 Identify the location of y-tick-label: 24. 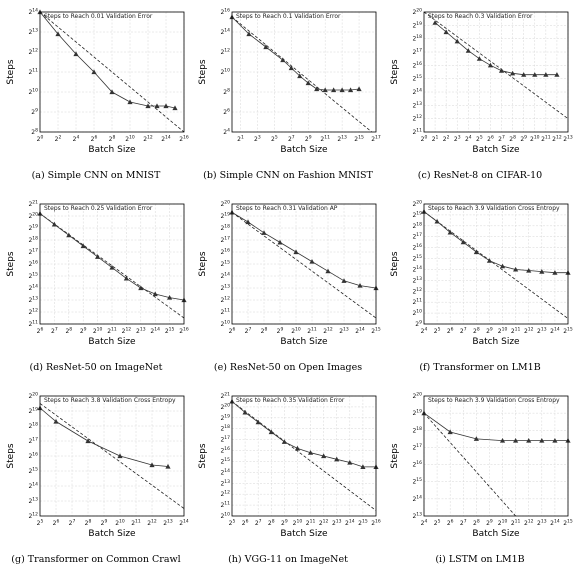
(226, 132).